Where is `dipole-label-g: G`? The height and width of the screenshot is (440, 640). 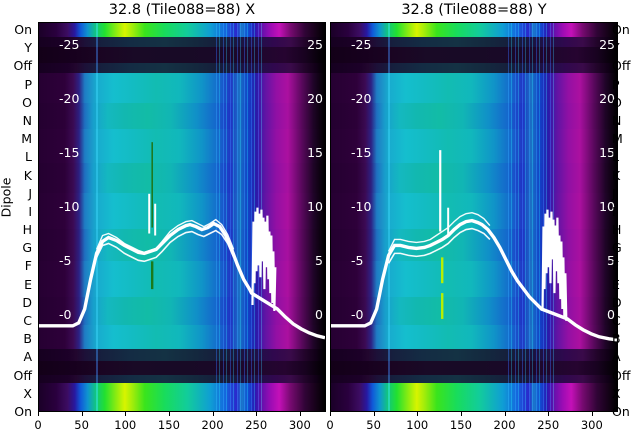 dipole-label-g: G is located at coordinates (617, 248).